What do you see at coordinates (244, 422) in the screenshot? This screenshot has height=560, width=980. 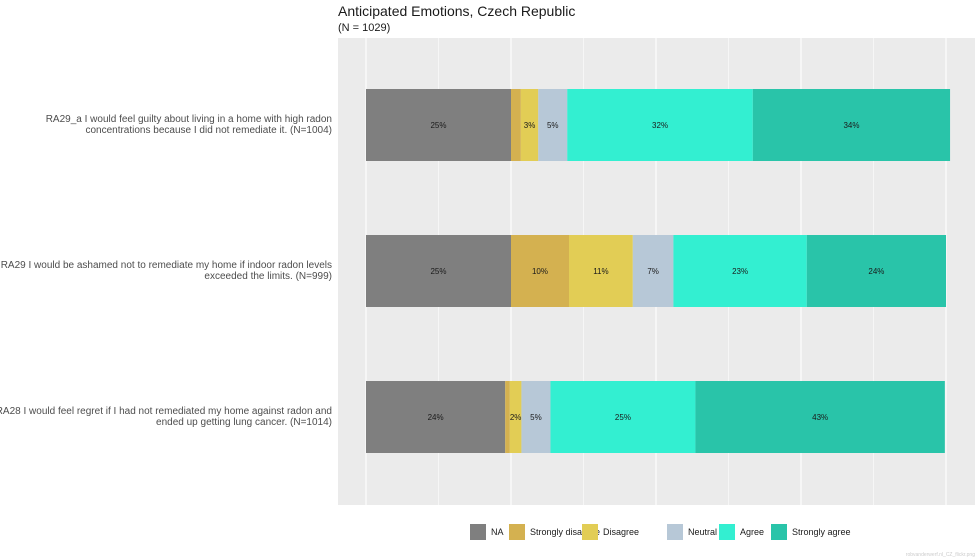 I see `category-label: ended up getting lung cancer. (N=1014)` at bounding box center [244, 422].